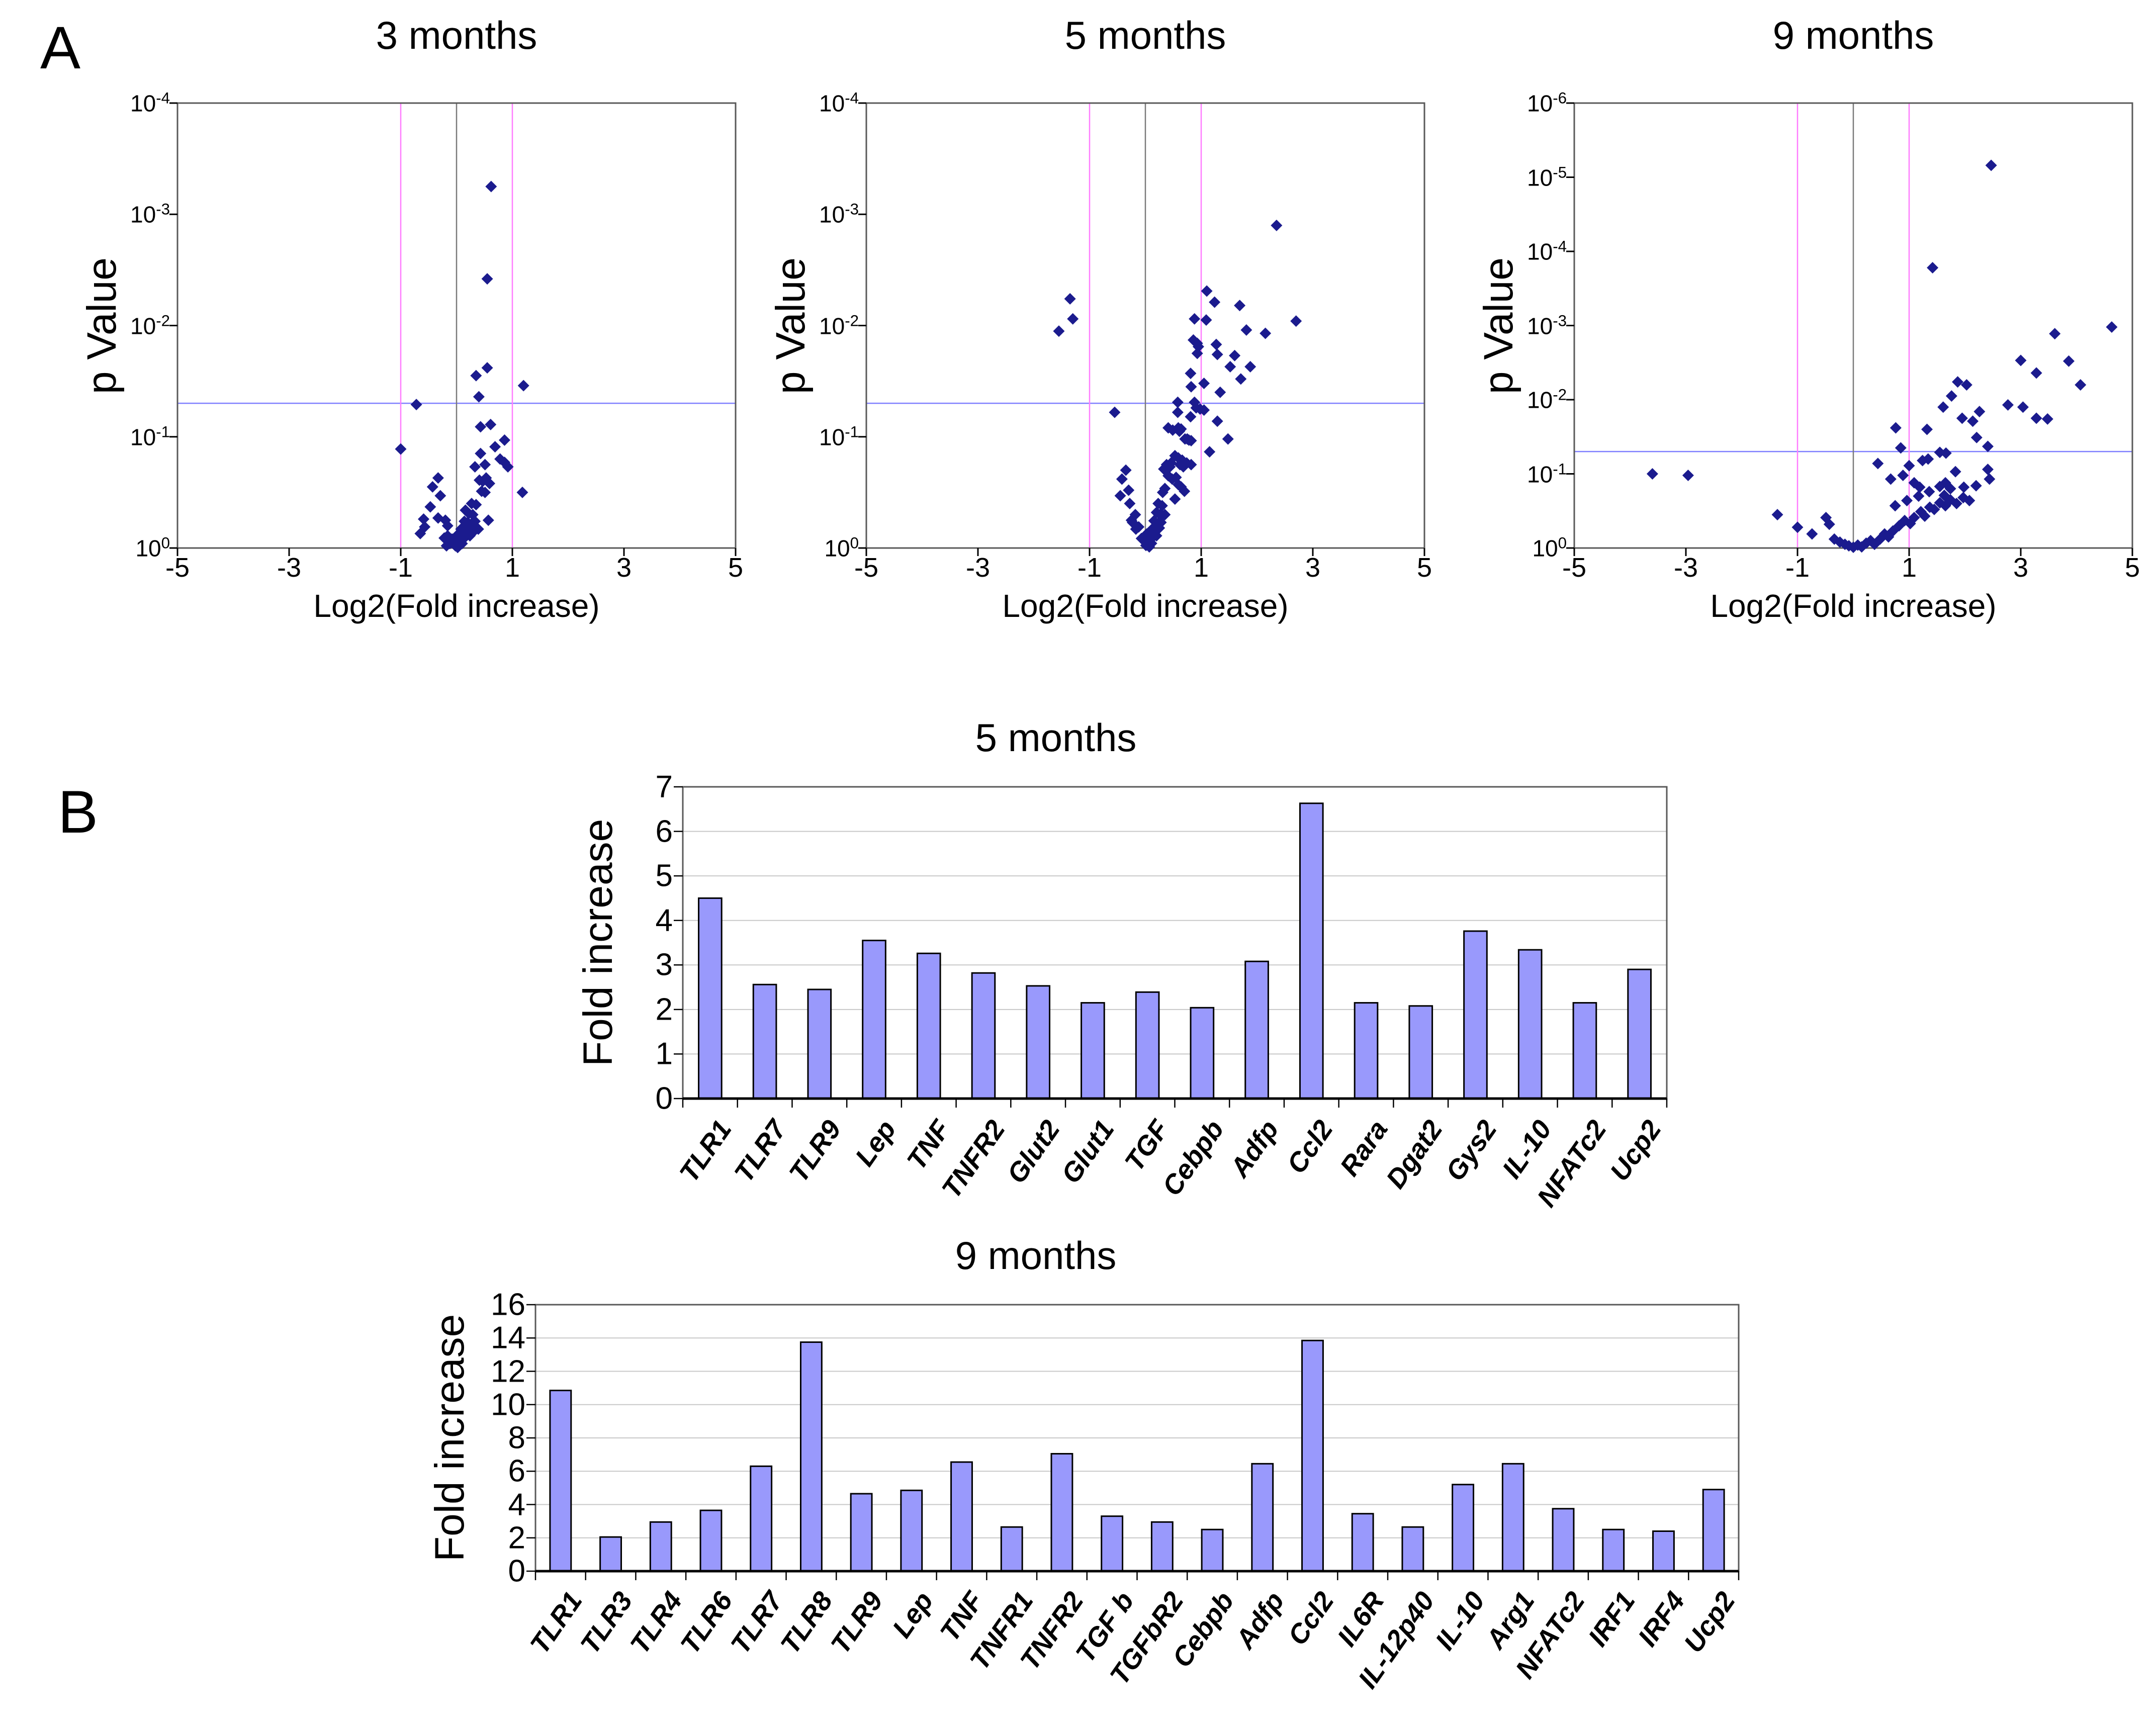  I want to click on volcano-3mo-plot-area, so click(453, 329).